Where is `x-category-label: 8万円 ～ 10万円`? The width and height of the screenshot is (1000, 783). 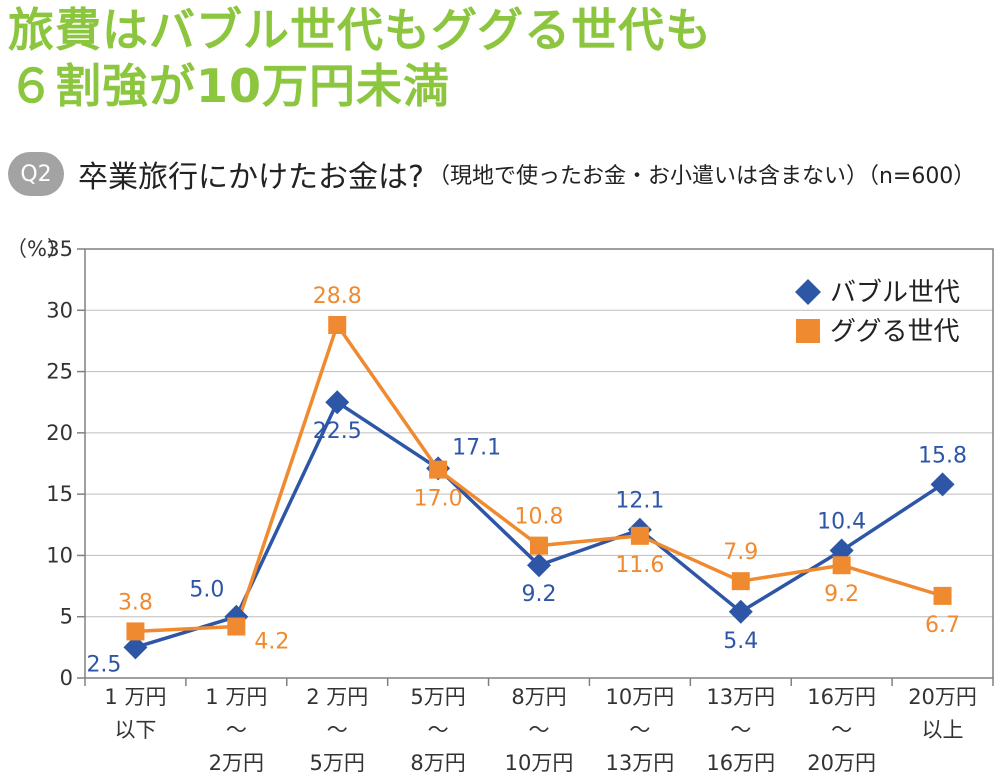 x-category-label: 8万円 ～ 10万円 is located at coordinates (539, 730).